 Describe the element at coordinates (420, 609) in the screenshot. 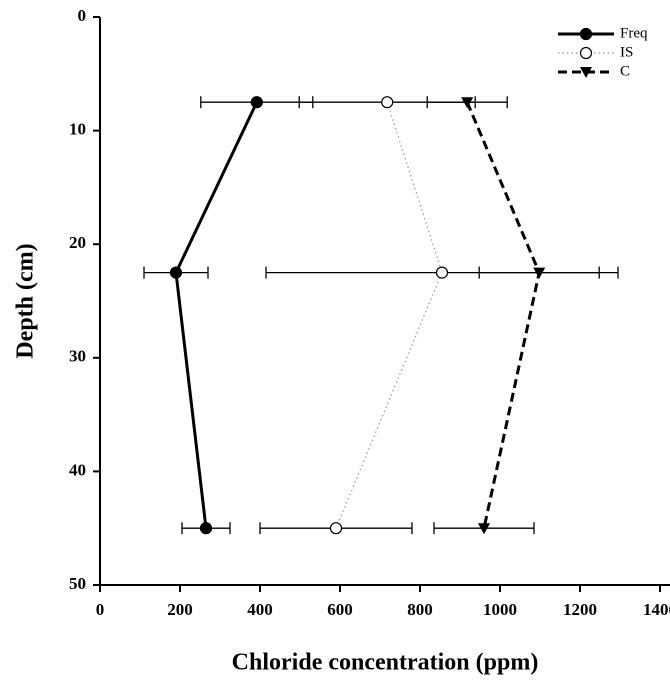

I see `x-tick-label: 800` at that location.